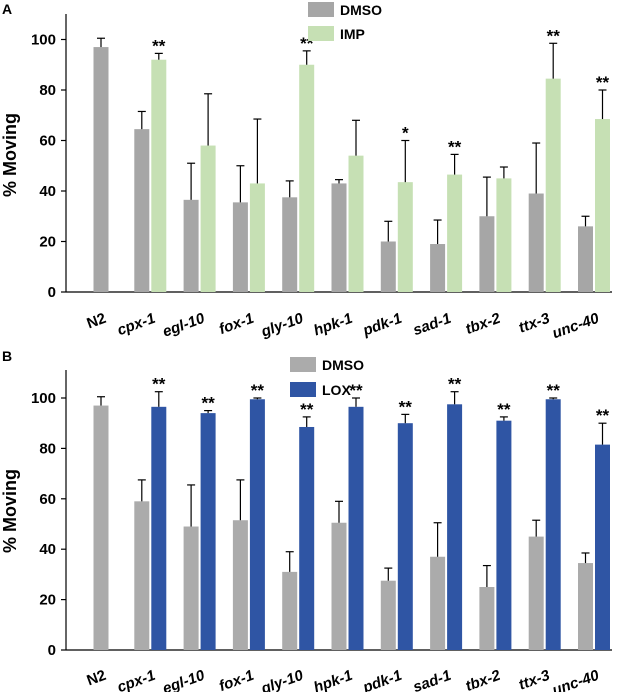 This screenshot has width=620, height=692. Describe the element at coordinates (405, 133) in the screenshot. I see `significance-label: *` at that location.